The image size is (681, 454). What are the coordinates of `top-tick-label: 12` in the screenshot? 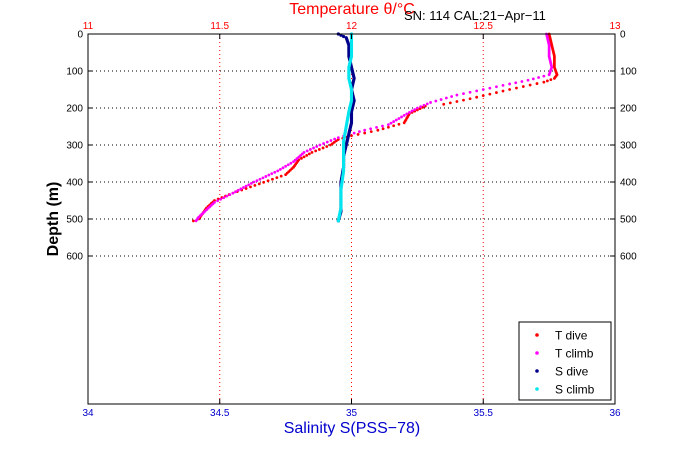 It's located at (352, 26).